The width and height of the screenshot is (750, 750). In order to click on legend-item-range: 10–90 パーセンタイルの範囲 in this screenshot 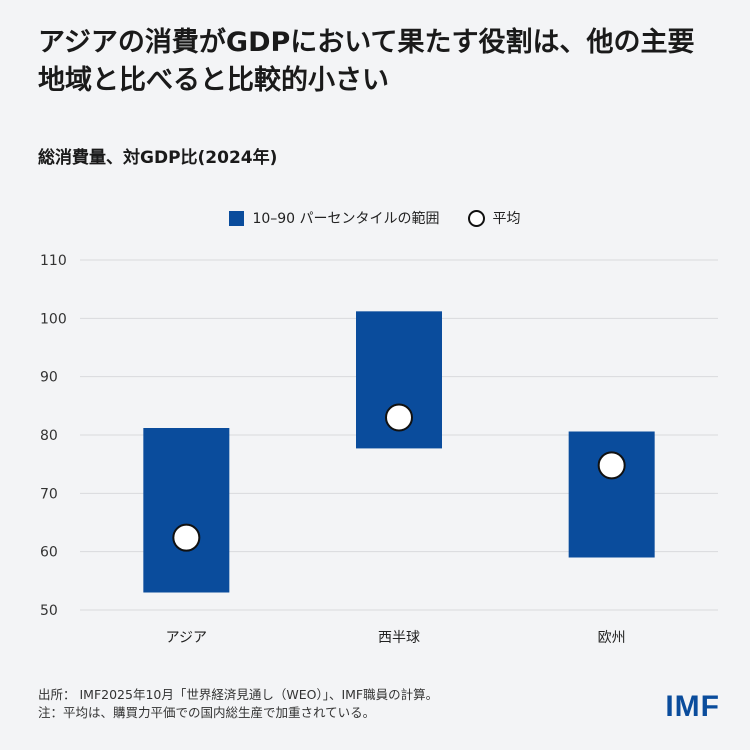, I will do `click(334, 218)`.